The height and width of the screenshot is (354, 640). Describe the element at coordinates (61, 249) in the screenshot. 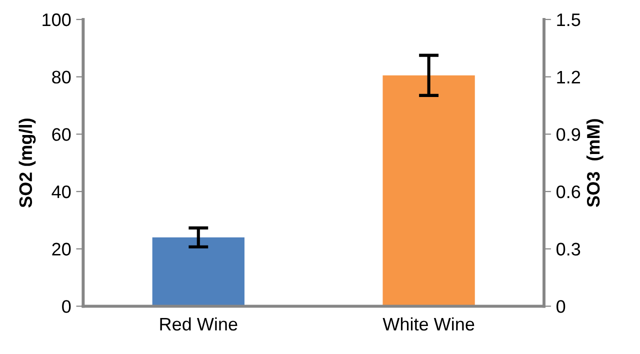

I see `y-tick-label: 20` at that location.